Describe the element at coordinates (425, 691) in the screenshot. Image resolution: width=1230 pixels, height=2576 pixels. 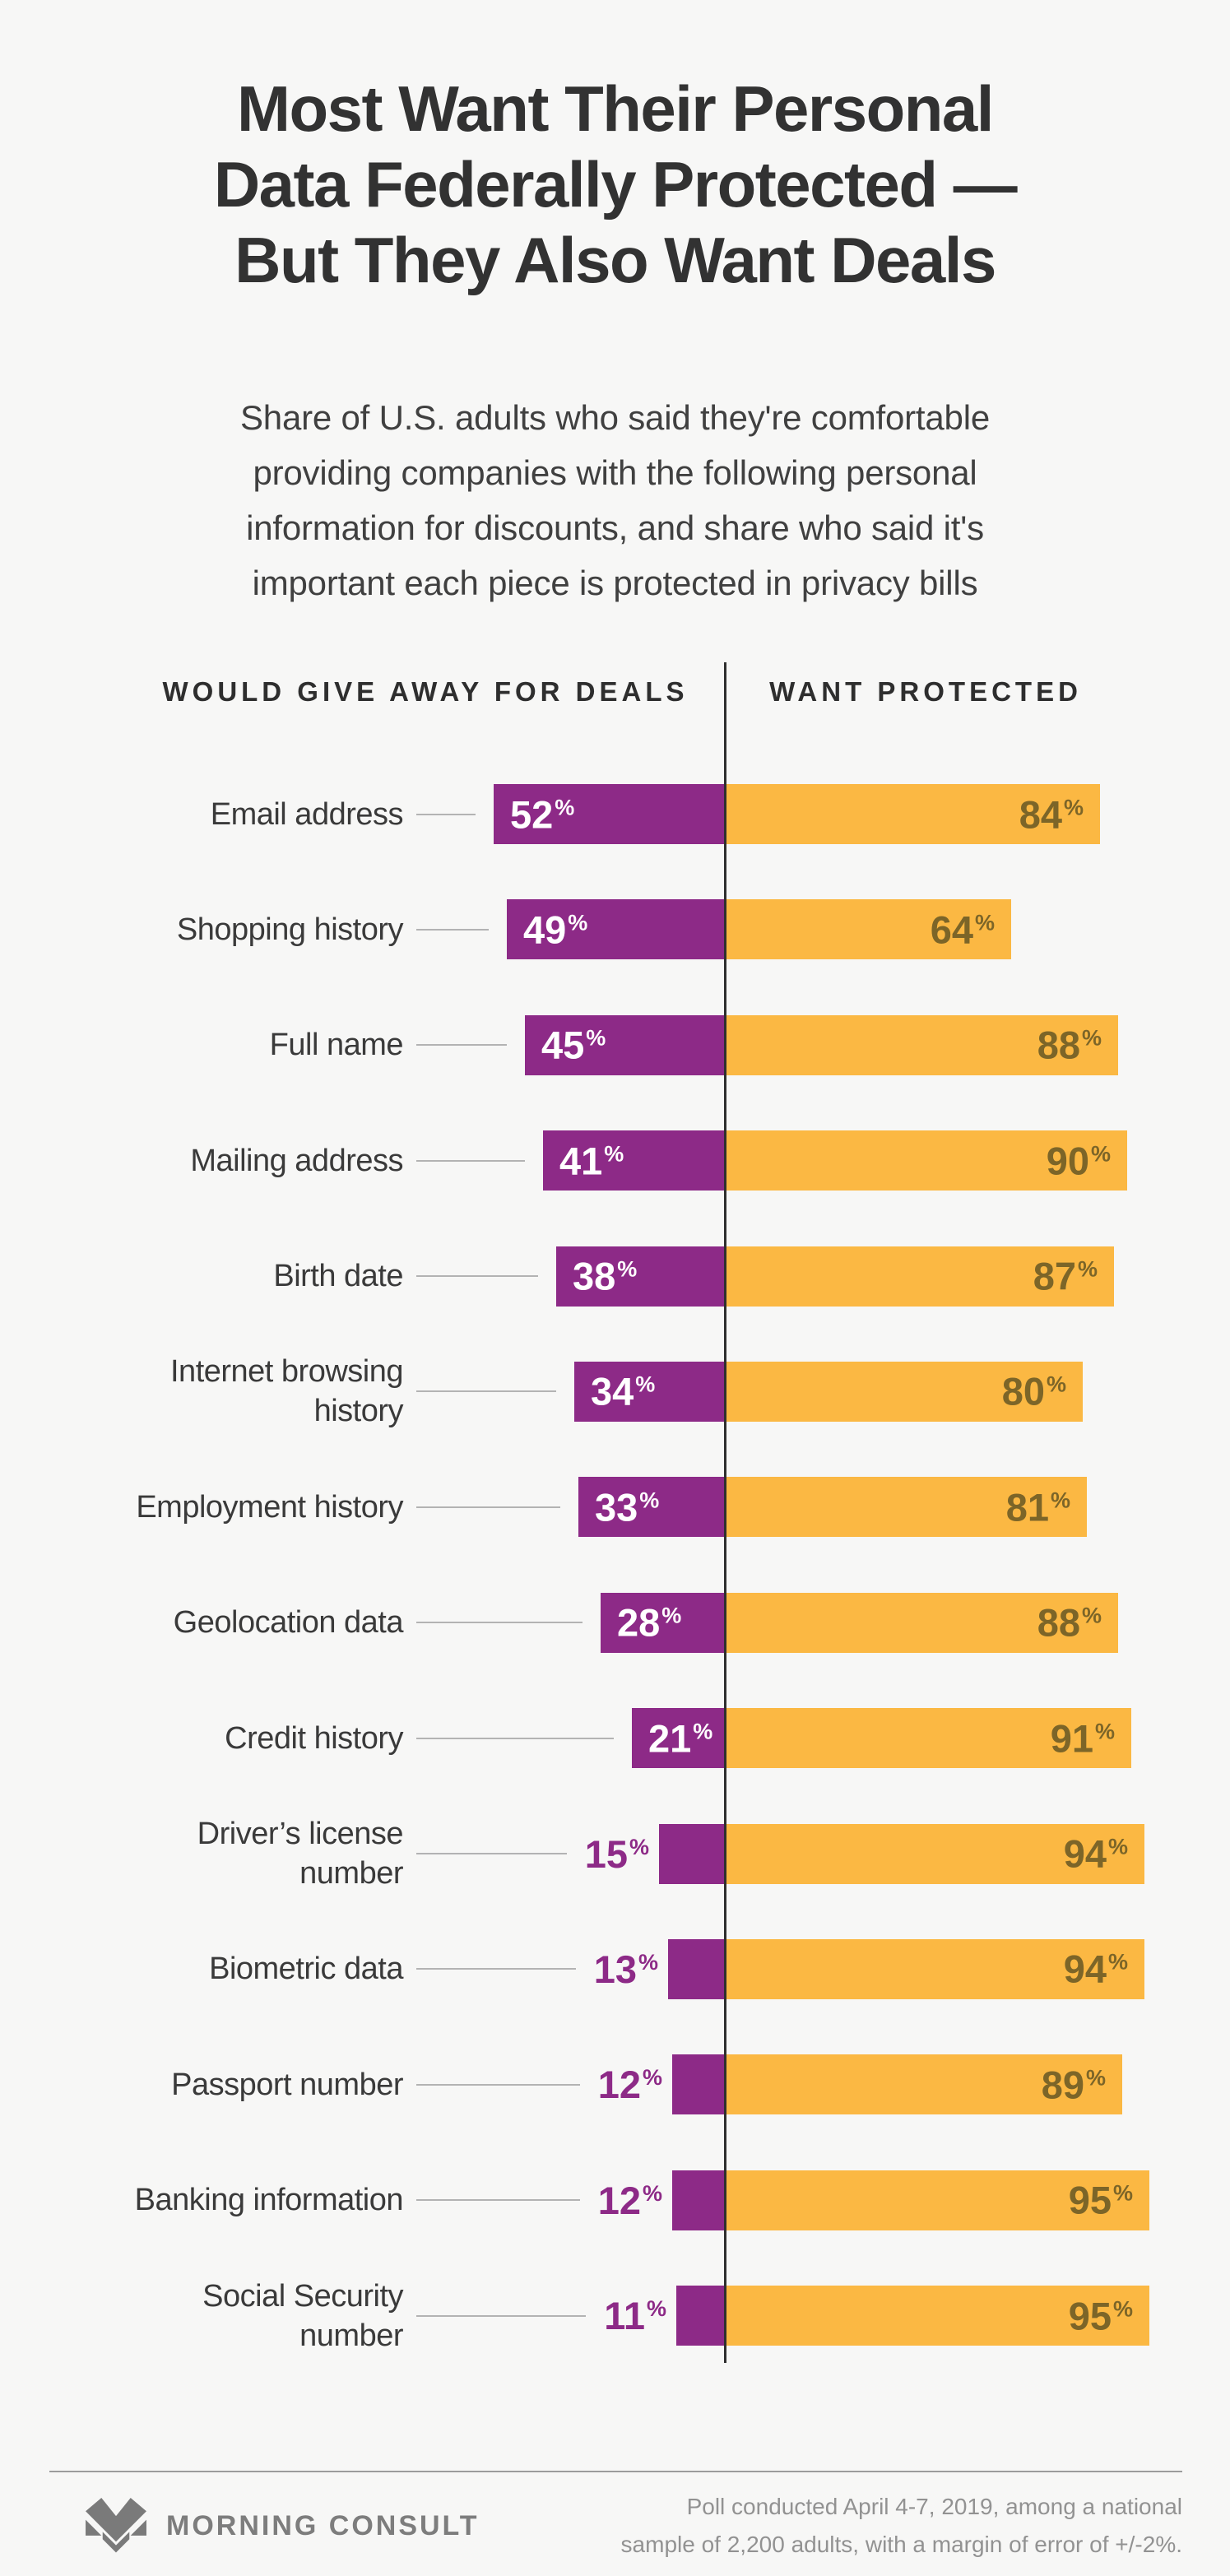
I see `column-header-deals: WOULD GIVE AWAY FOR DEALS` at that location.